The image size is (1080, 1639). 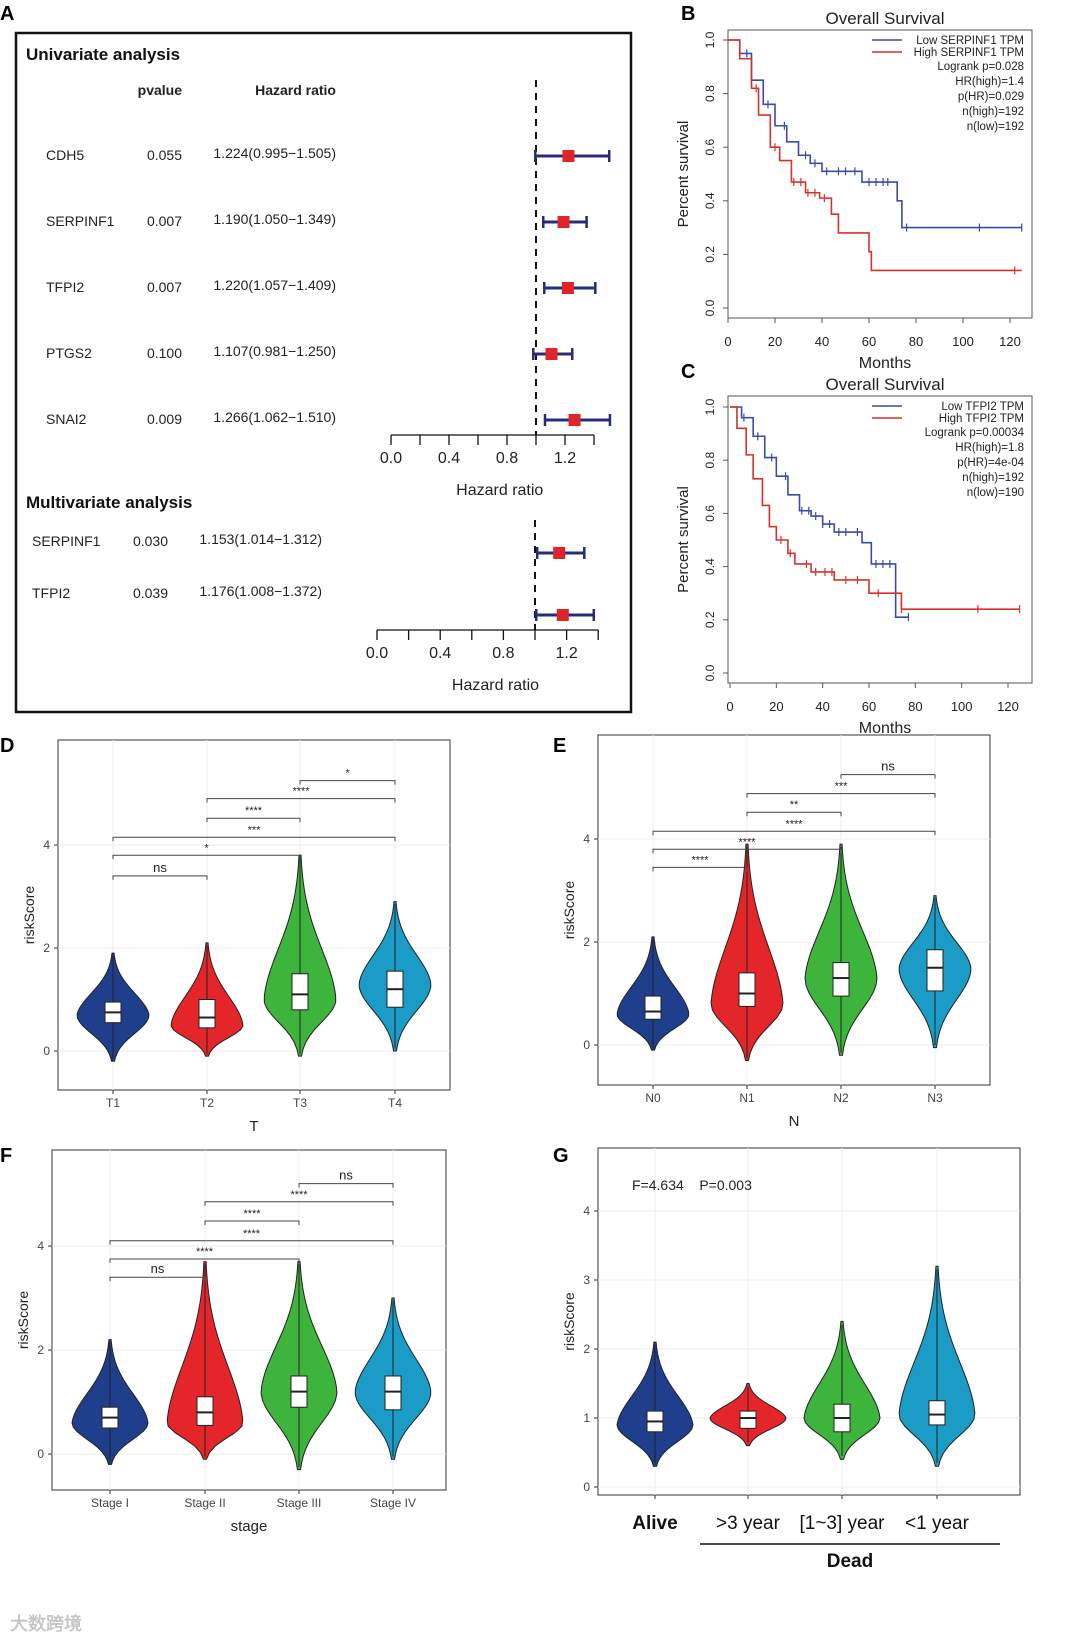 I want to click on y-tick-label: 0.6, so click(x=710, y=513).